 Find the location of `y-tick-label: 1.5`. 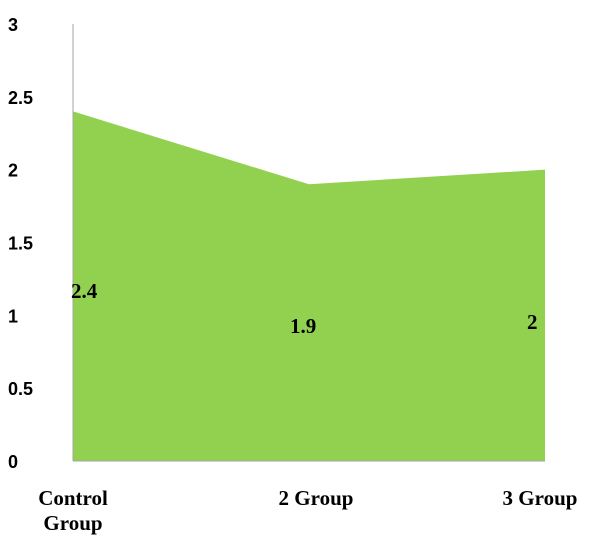

y-tick-label: 1.5 is located at coordinates (20, 244).